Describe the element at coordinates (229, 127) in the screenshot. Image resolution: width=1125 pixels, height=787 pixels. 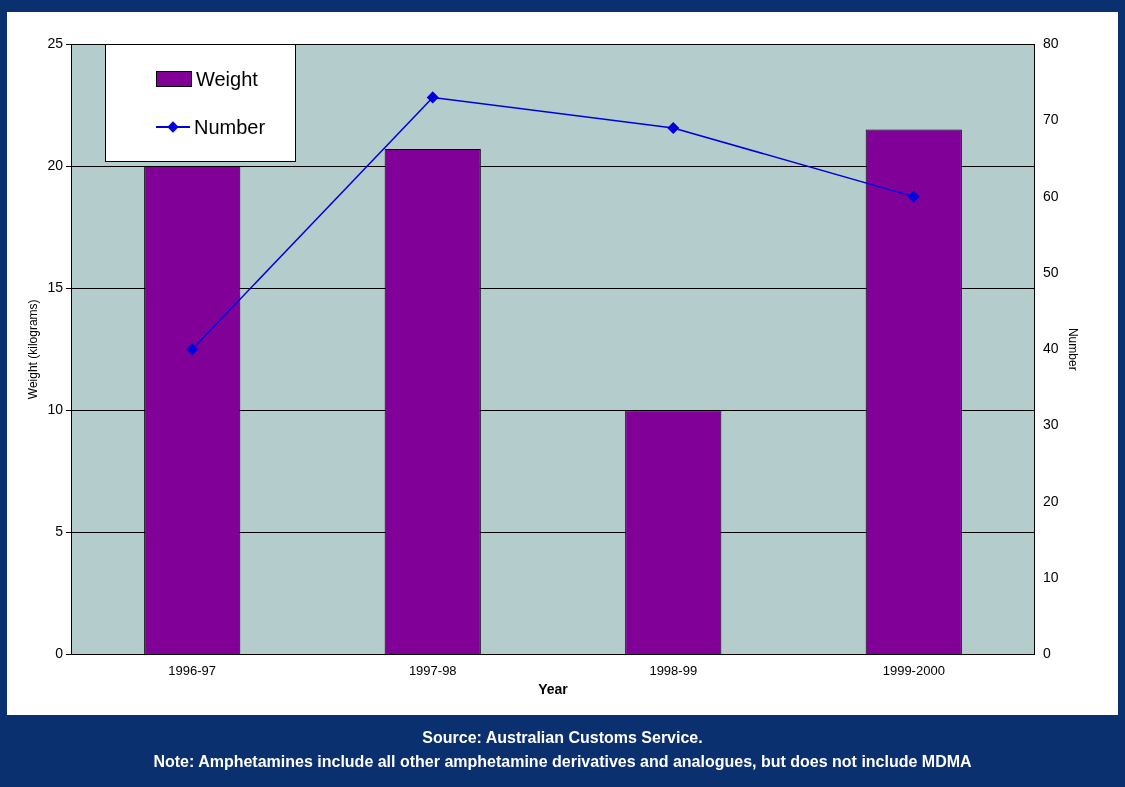
I see `legend-label: Number` at that location.